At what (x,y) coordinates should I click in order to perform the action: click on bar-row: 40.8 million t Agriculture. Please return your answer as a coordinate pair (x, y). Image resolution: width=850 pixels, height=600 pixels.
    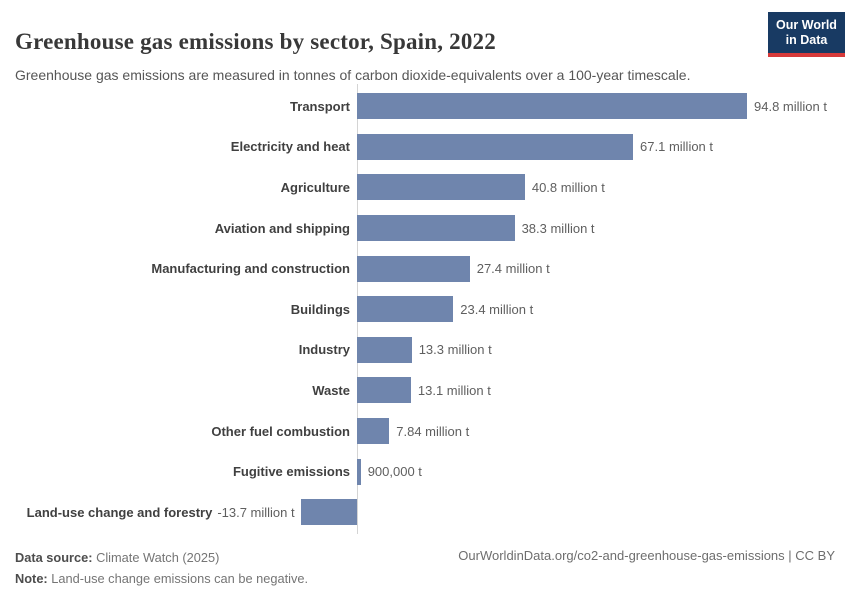
    Looking at the image, I should click on (425, 187).